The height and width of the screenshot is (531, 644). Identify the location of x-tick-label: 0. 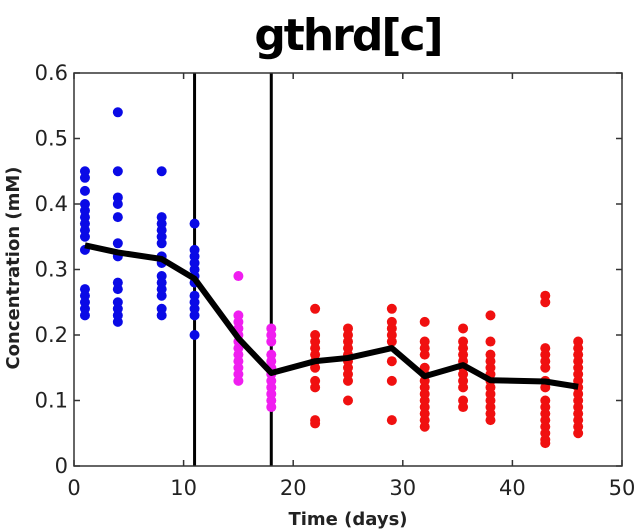
(73, 488).